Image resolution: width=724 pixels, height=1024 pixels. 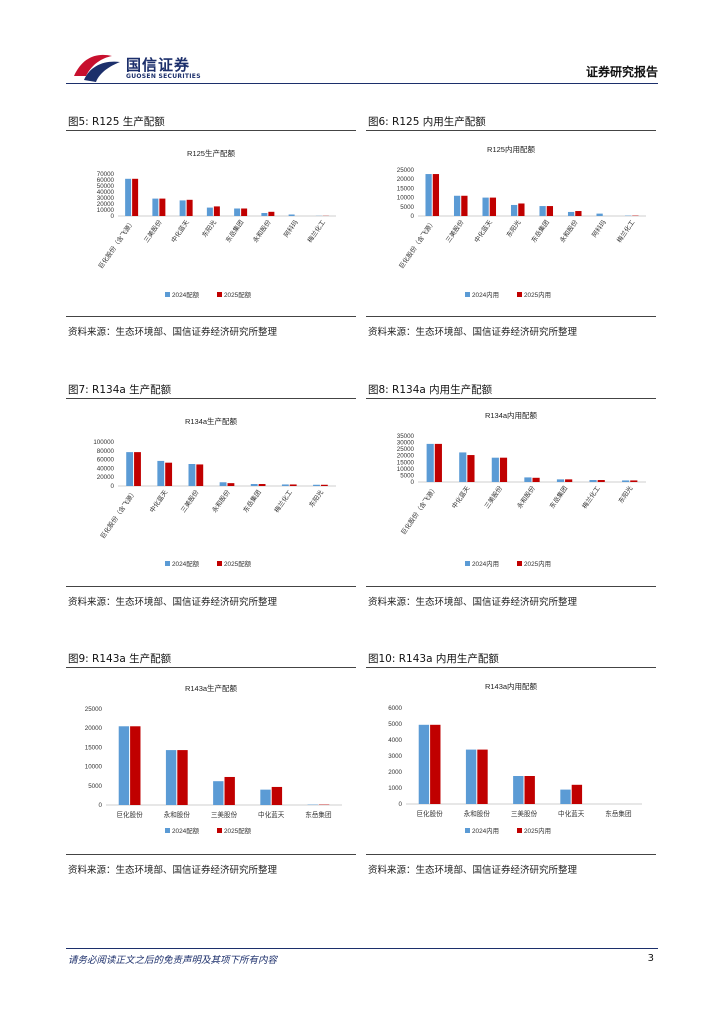 What do you see at coordinates (599, 228) in the screenshot?
I see `x-tick-label: 阿科玛` at bounding box center [599, 228].